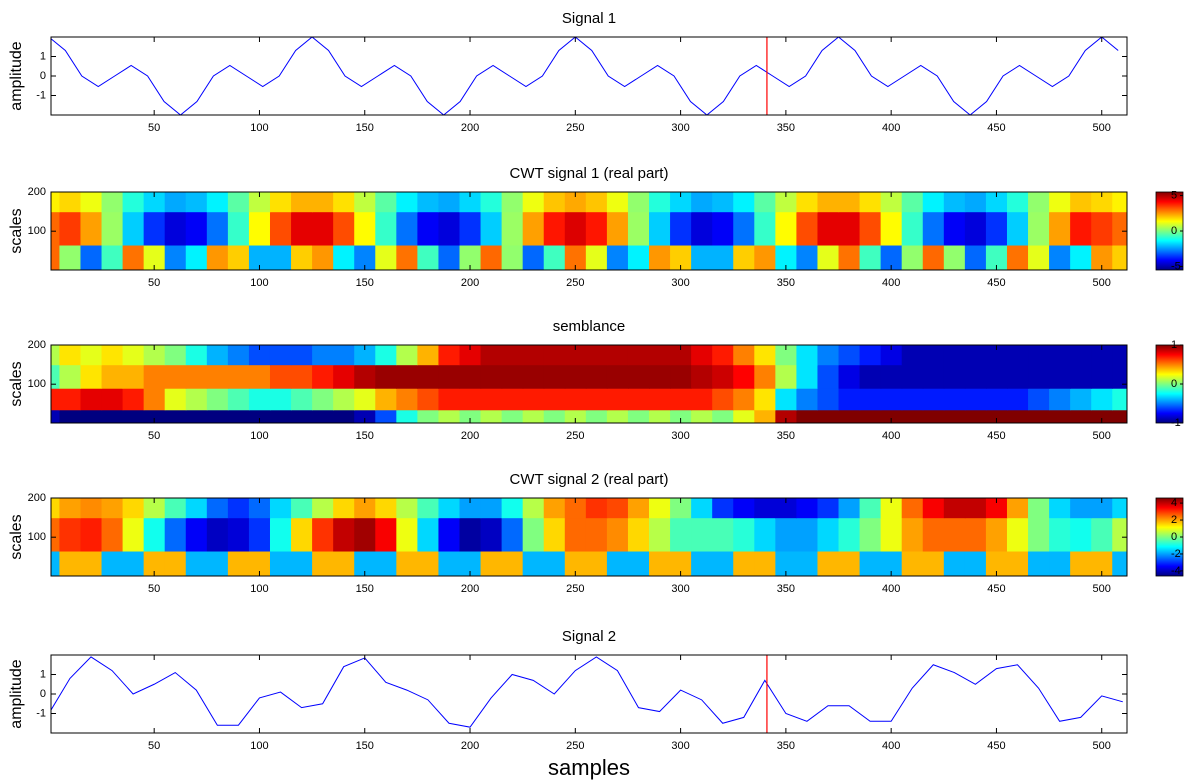 This screenshot has height=783, width=1189. I want to click on x-tick-label: 350, so click(786, 436).